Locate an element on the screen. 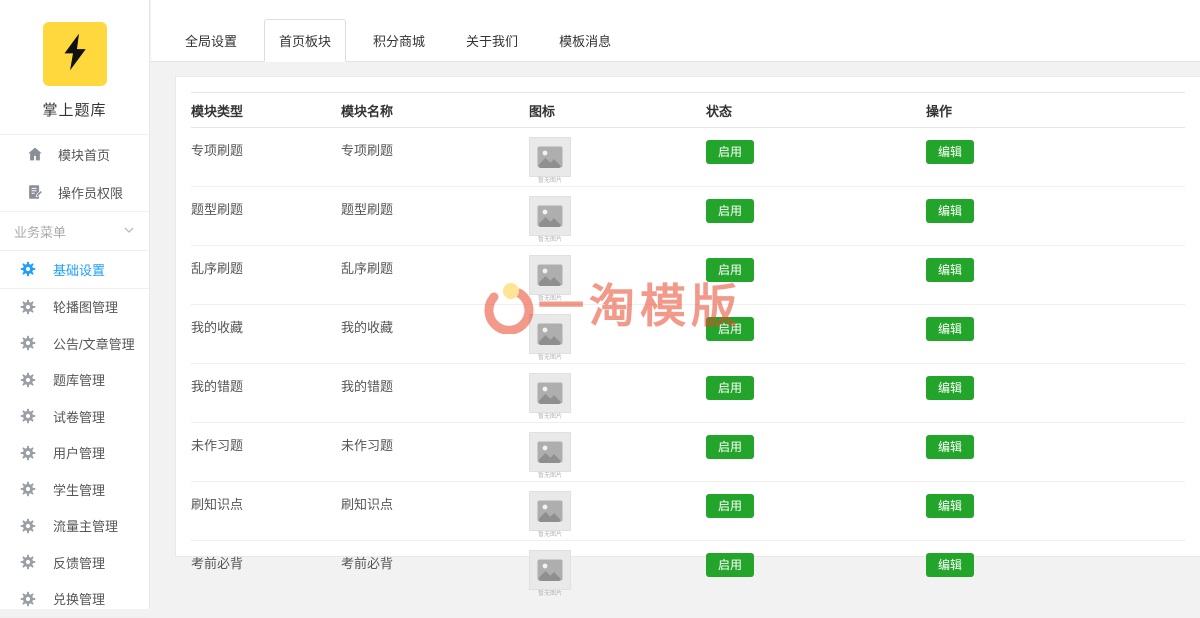 The height and width of the screenshot is (618, 1200). sidebar-item-operator-permissions: 操作员权限 is located at coordinates (74, 192).